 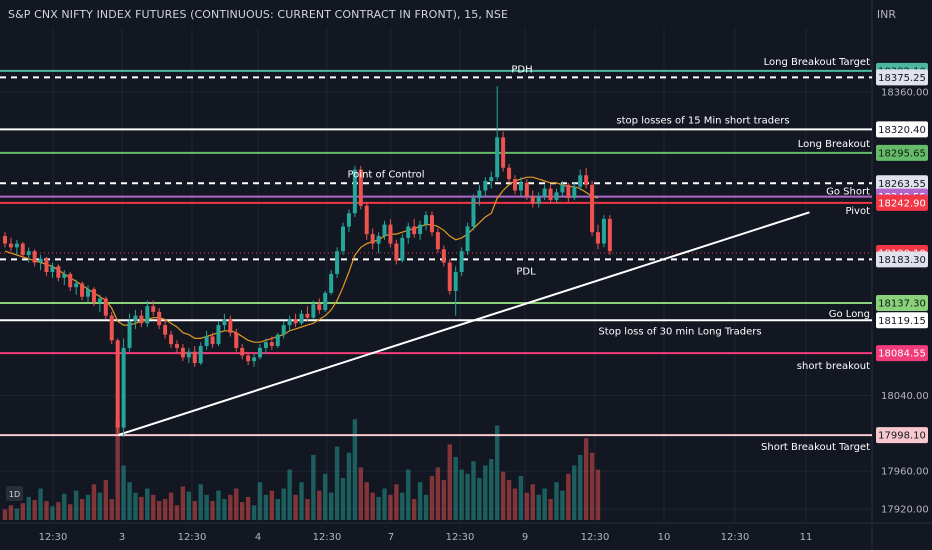 I want to click on x-tick-label: 3, so click(x=122, y=537).